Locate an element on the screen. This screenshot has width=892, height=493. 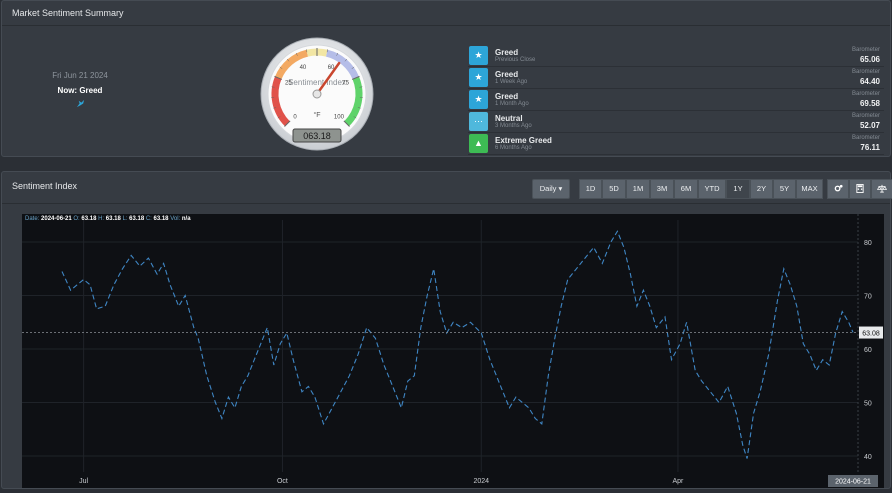
y-tick-label: 40 is located at coordinates (868, 457).